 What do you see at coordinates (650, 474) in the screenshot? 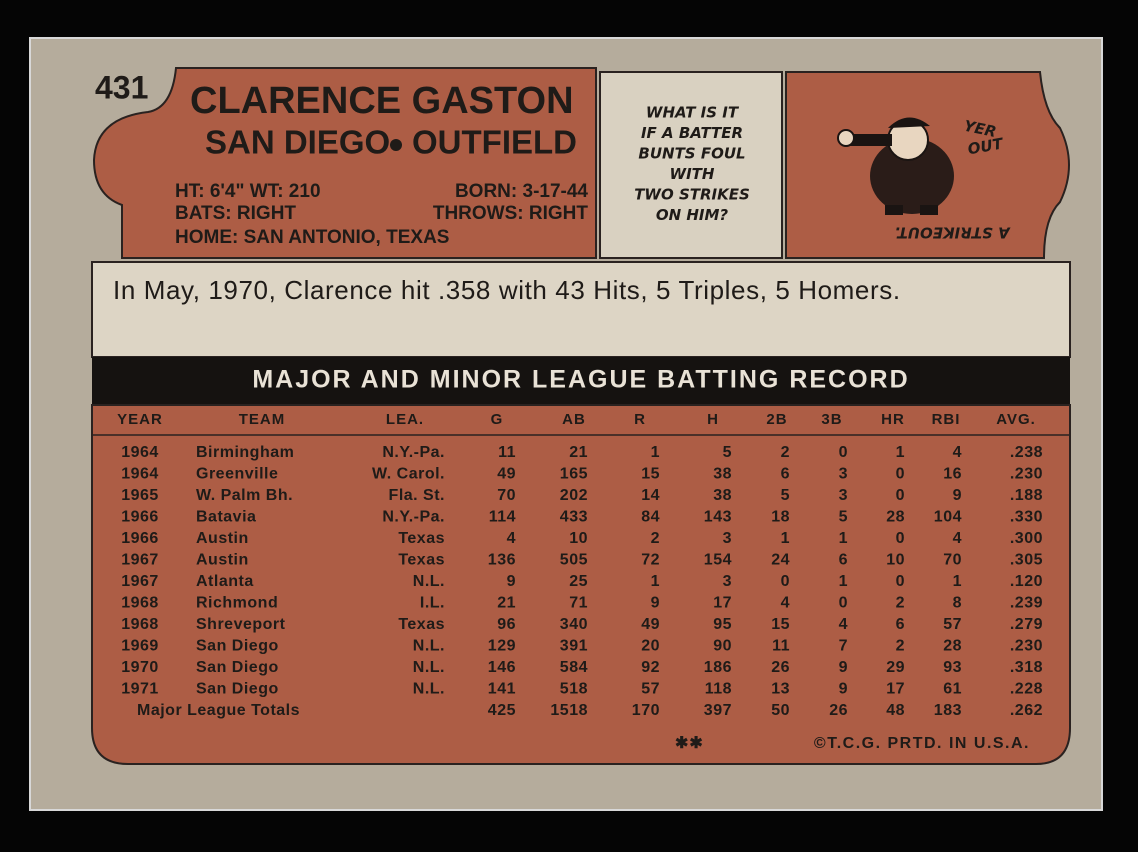
I see `table-cell: 15` at bounding box center [650, 474].